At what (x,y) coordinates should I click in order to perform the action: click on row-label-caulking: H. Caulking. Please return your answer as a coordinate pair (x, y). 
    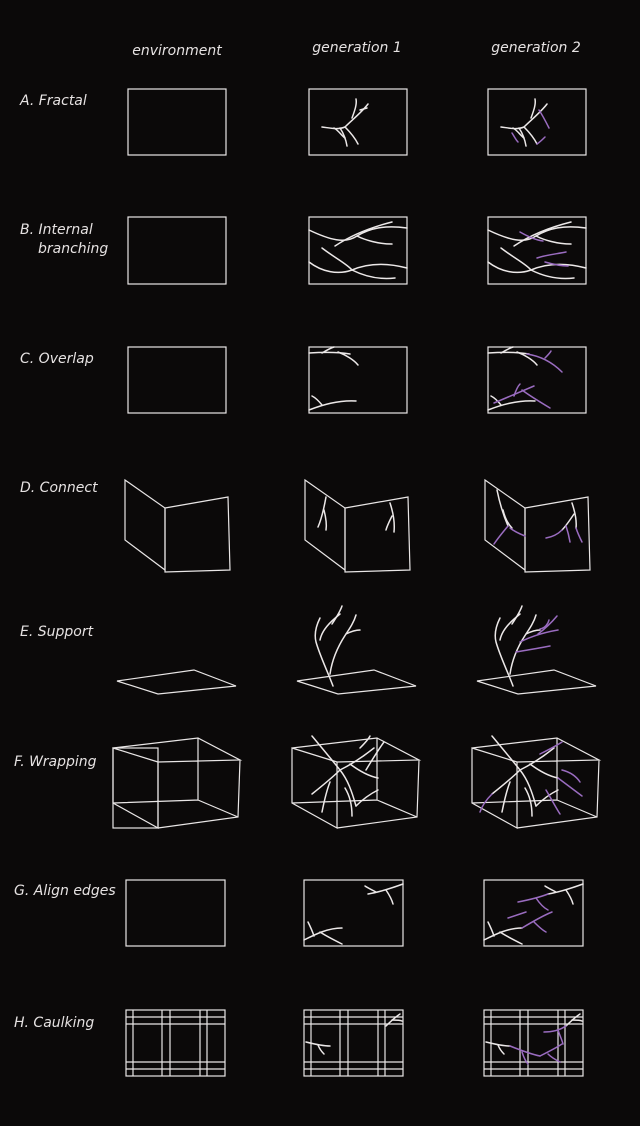
    Looking at the image, I should click on (54, 1023).